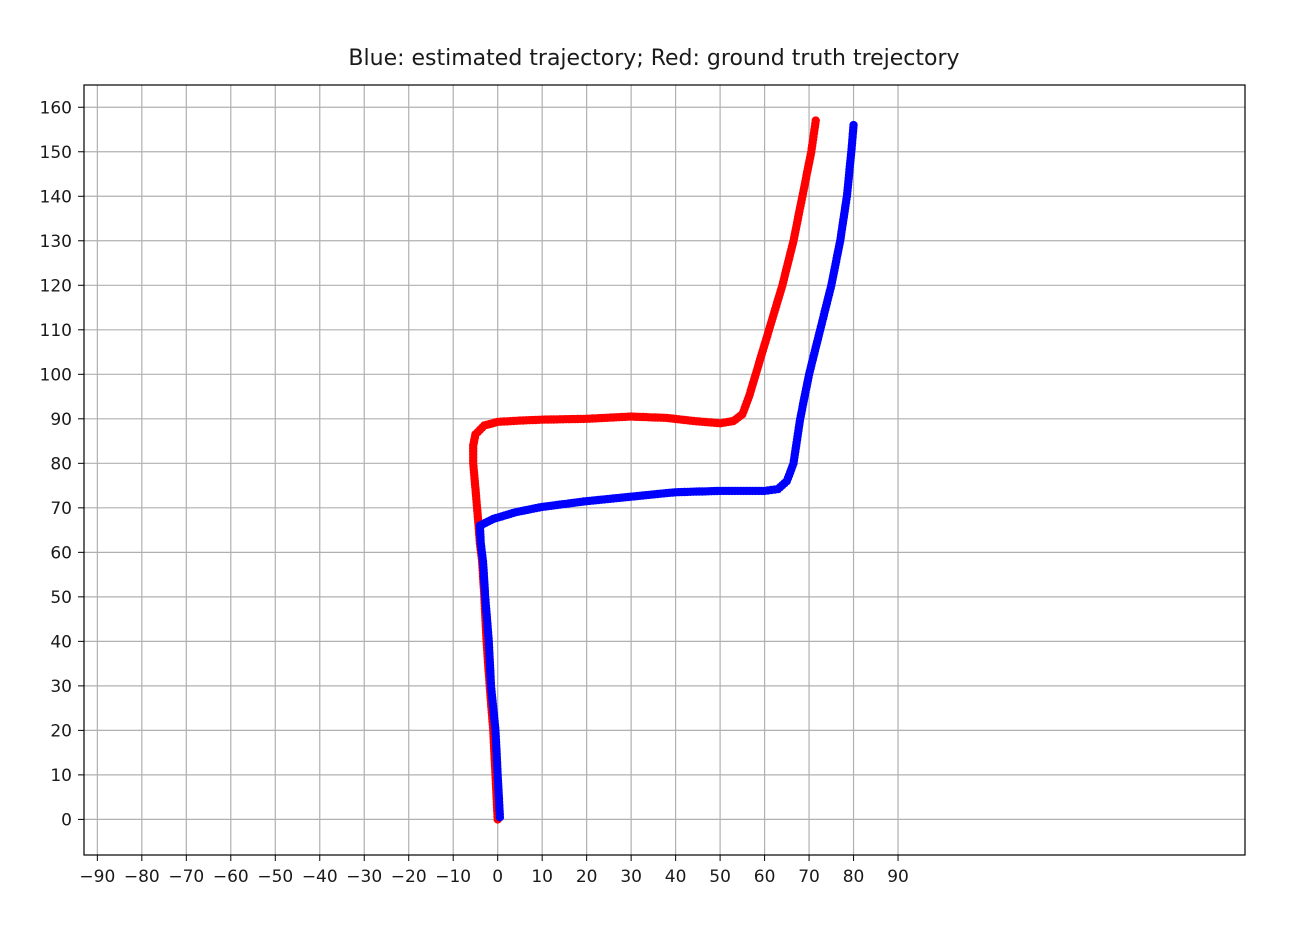 The height and width of the screenshot is (936, 1308). Describe the element at coordinates (56, 286) in the screenshot. I see `y-tick-label: 120` at that location.